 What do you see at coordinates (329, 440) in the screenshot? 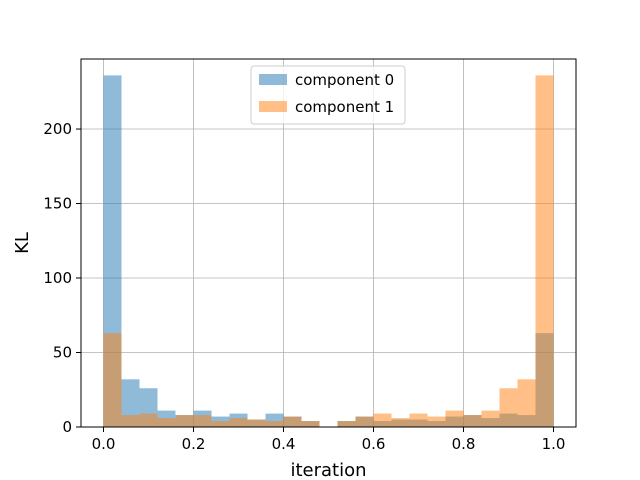
I see `x-axis-ticks: 0.0 0.2 0.4 0.6 0.8 1.0` at bounding box center [329, 440].